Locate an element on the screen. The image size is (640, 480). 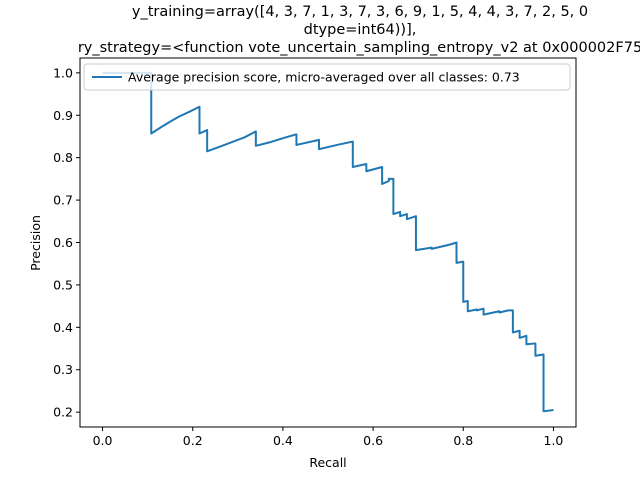
title-line-2: dtype=int64))], is located at coordinates (360, 30).